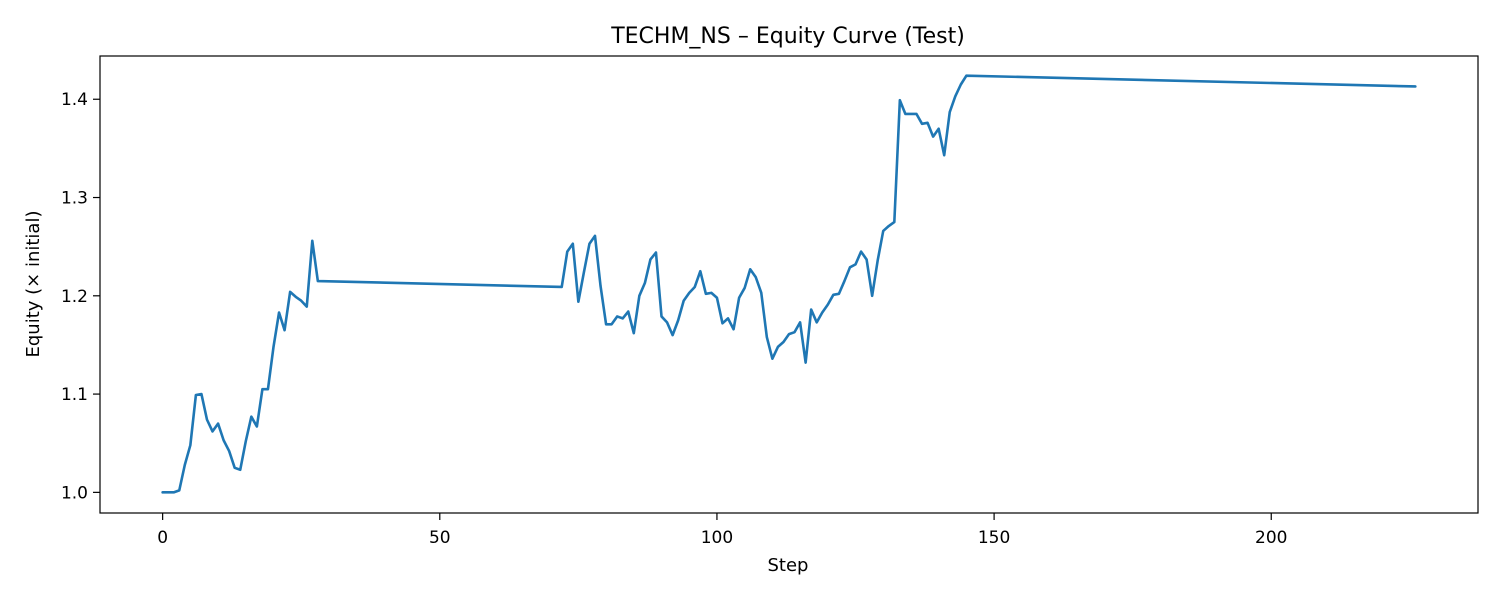  I want to click on x-tick-label: 100, so click(717, 538).